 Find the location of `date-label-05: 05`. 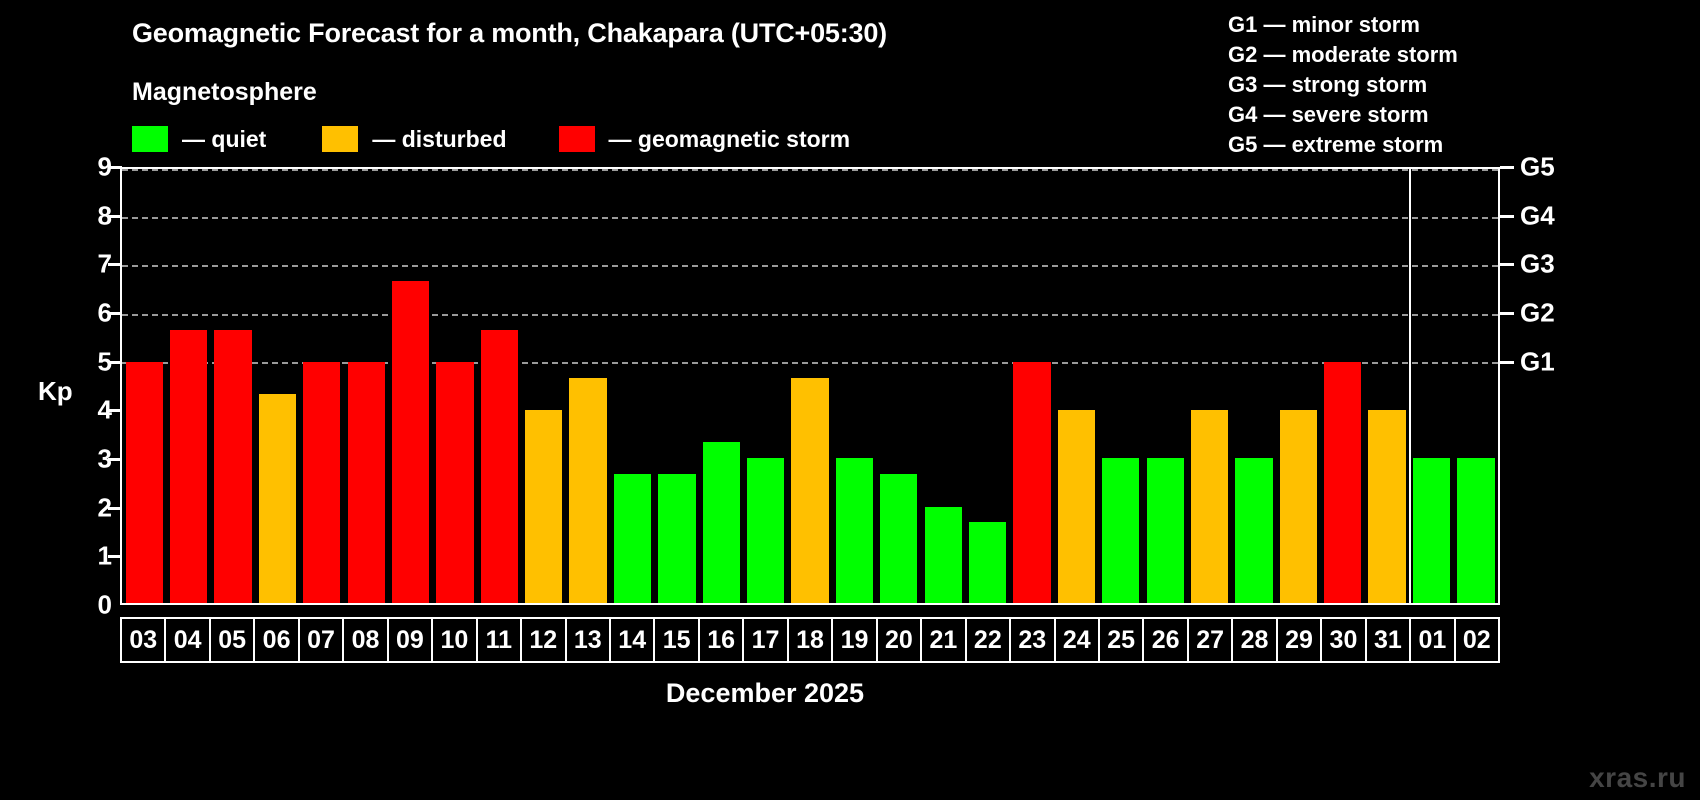

date-label-05: 05 is located at coordinates (233, 640).